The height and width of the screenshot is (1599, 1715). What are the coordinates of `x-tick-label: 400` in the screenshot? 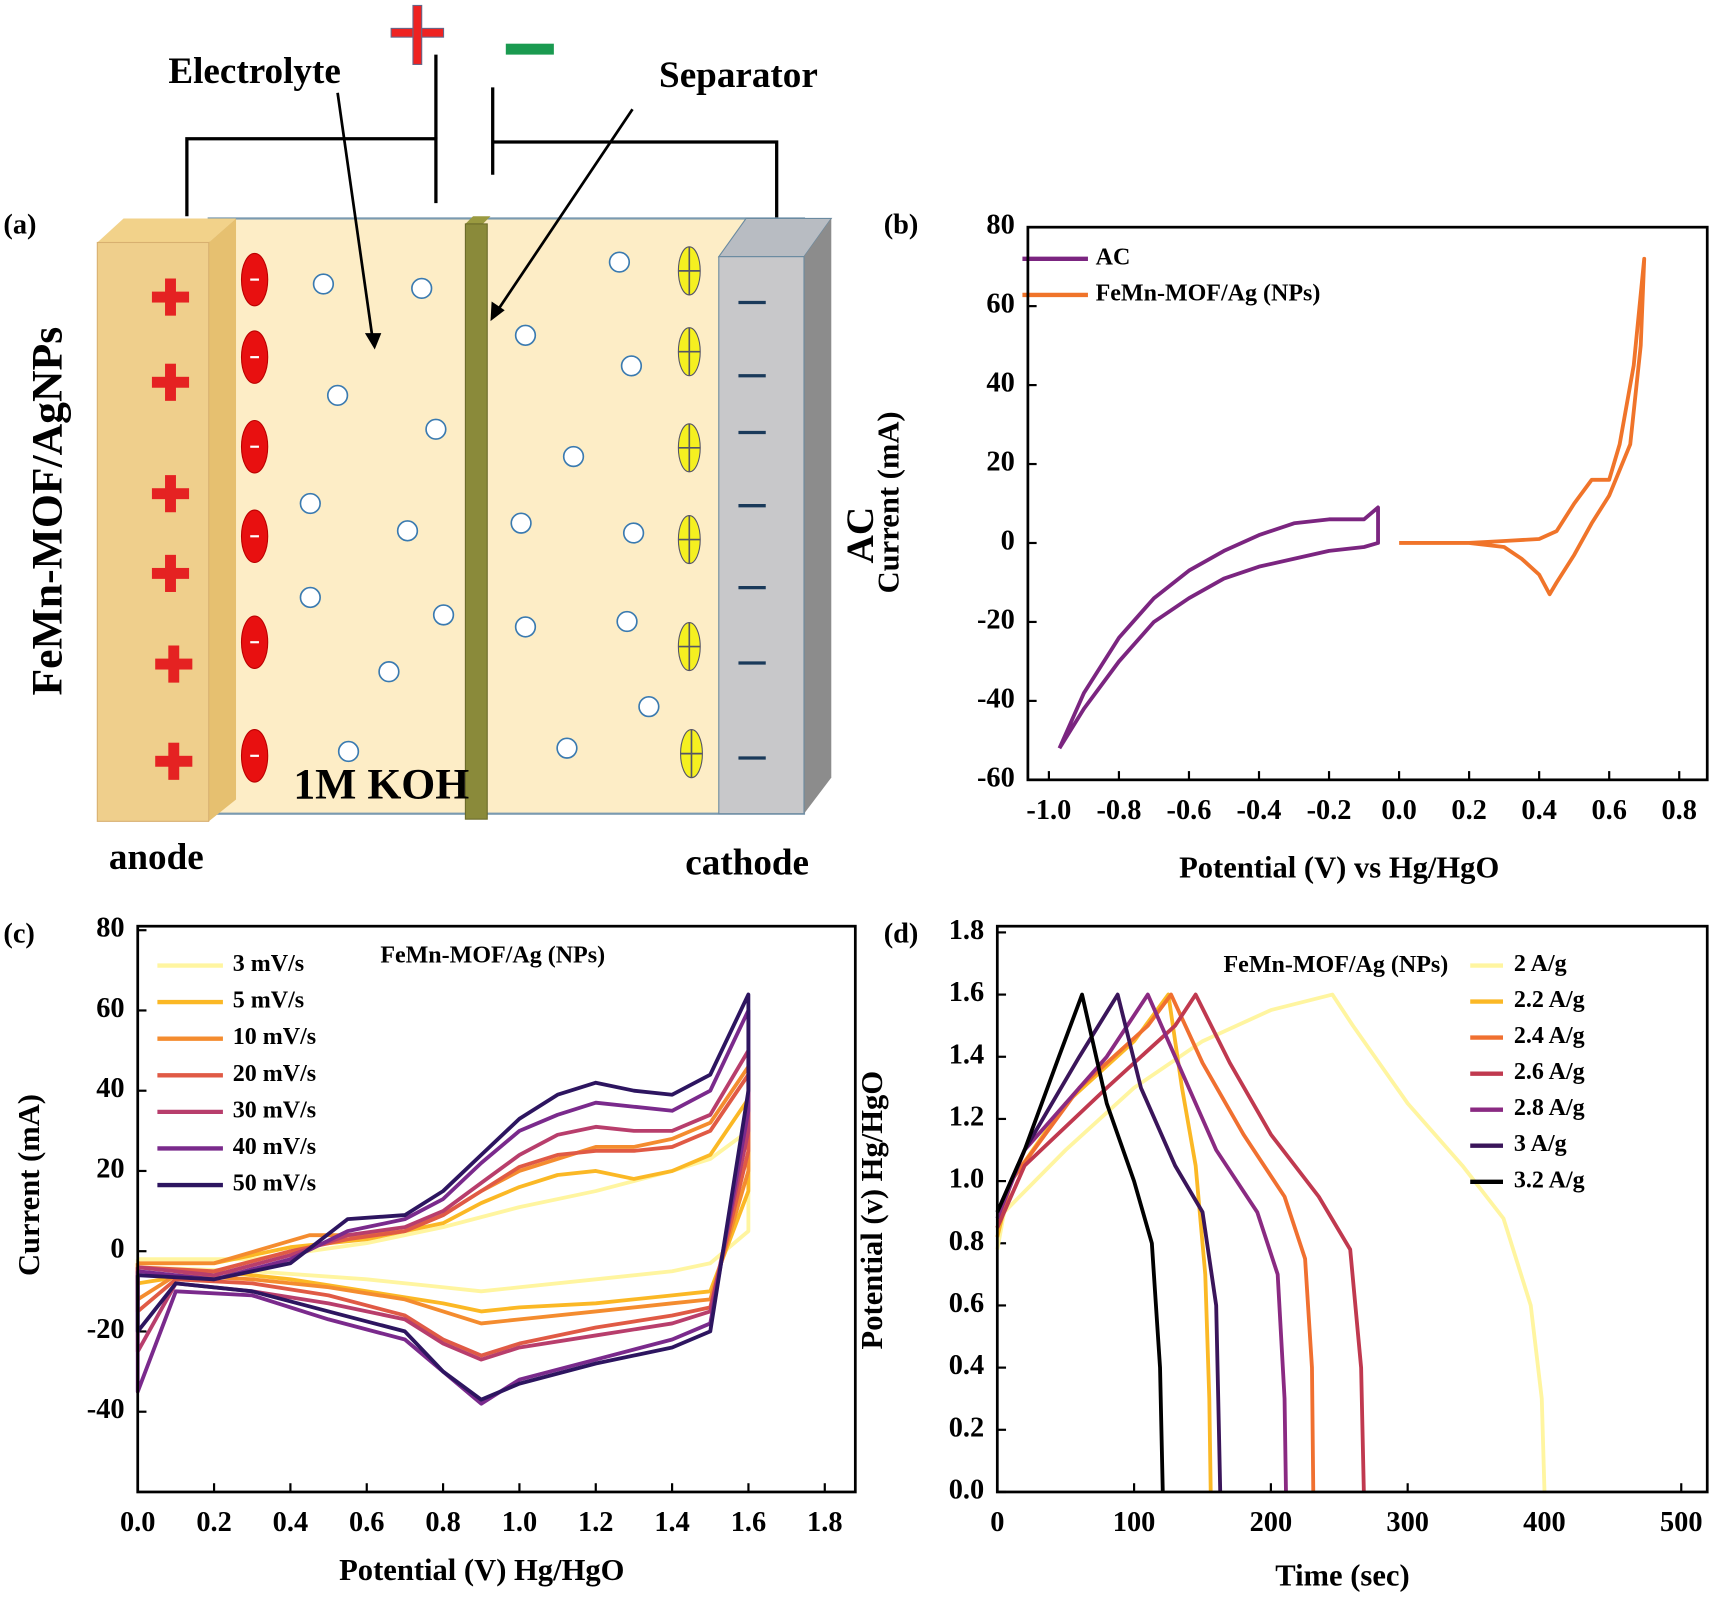 It's located at (1544, 1522).